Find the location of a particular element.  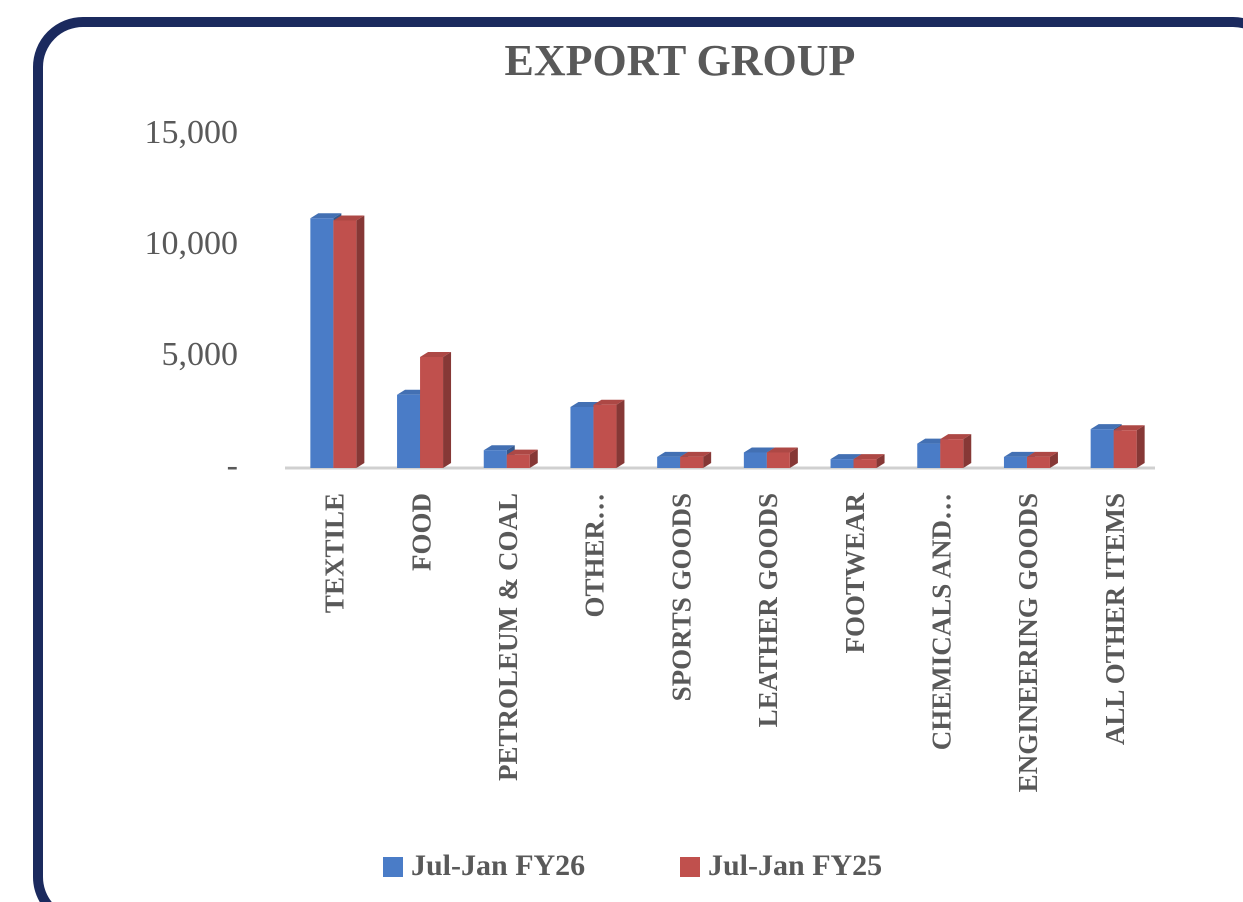

x-tick-label: PETROLEUM & COAL is located at coordinates (508, 637).